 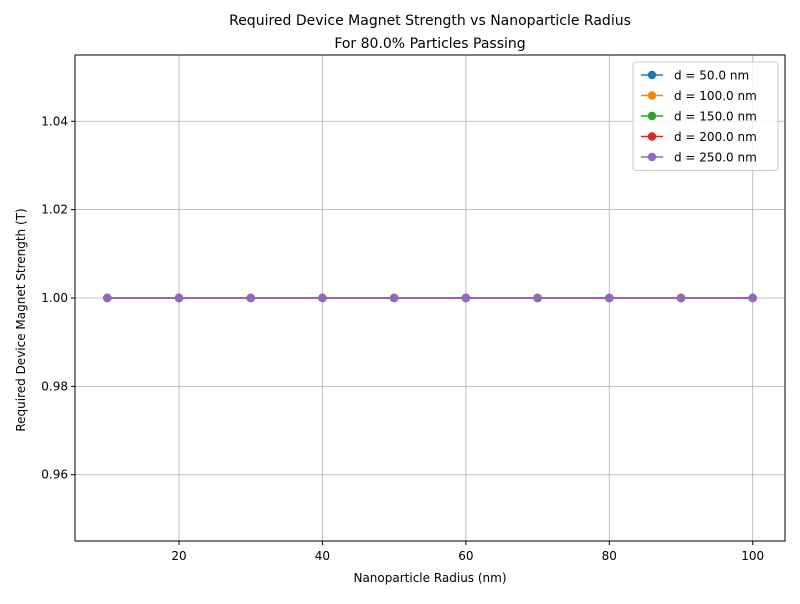 What do you see at coordinates (54, 475) in the screenshot?
I see `y-tick-label: 0.96` at bounding box center [54, 475].